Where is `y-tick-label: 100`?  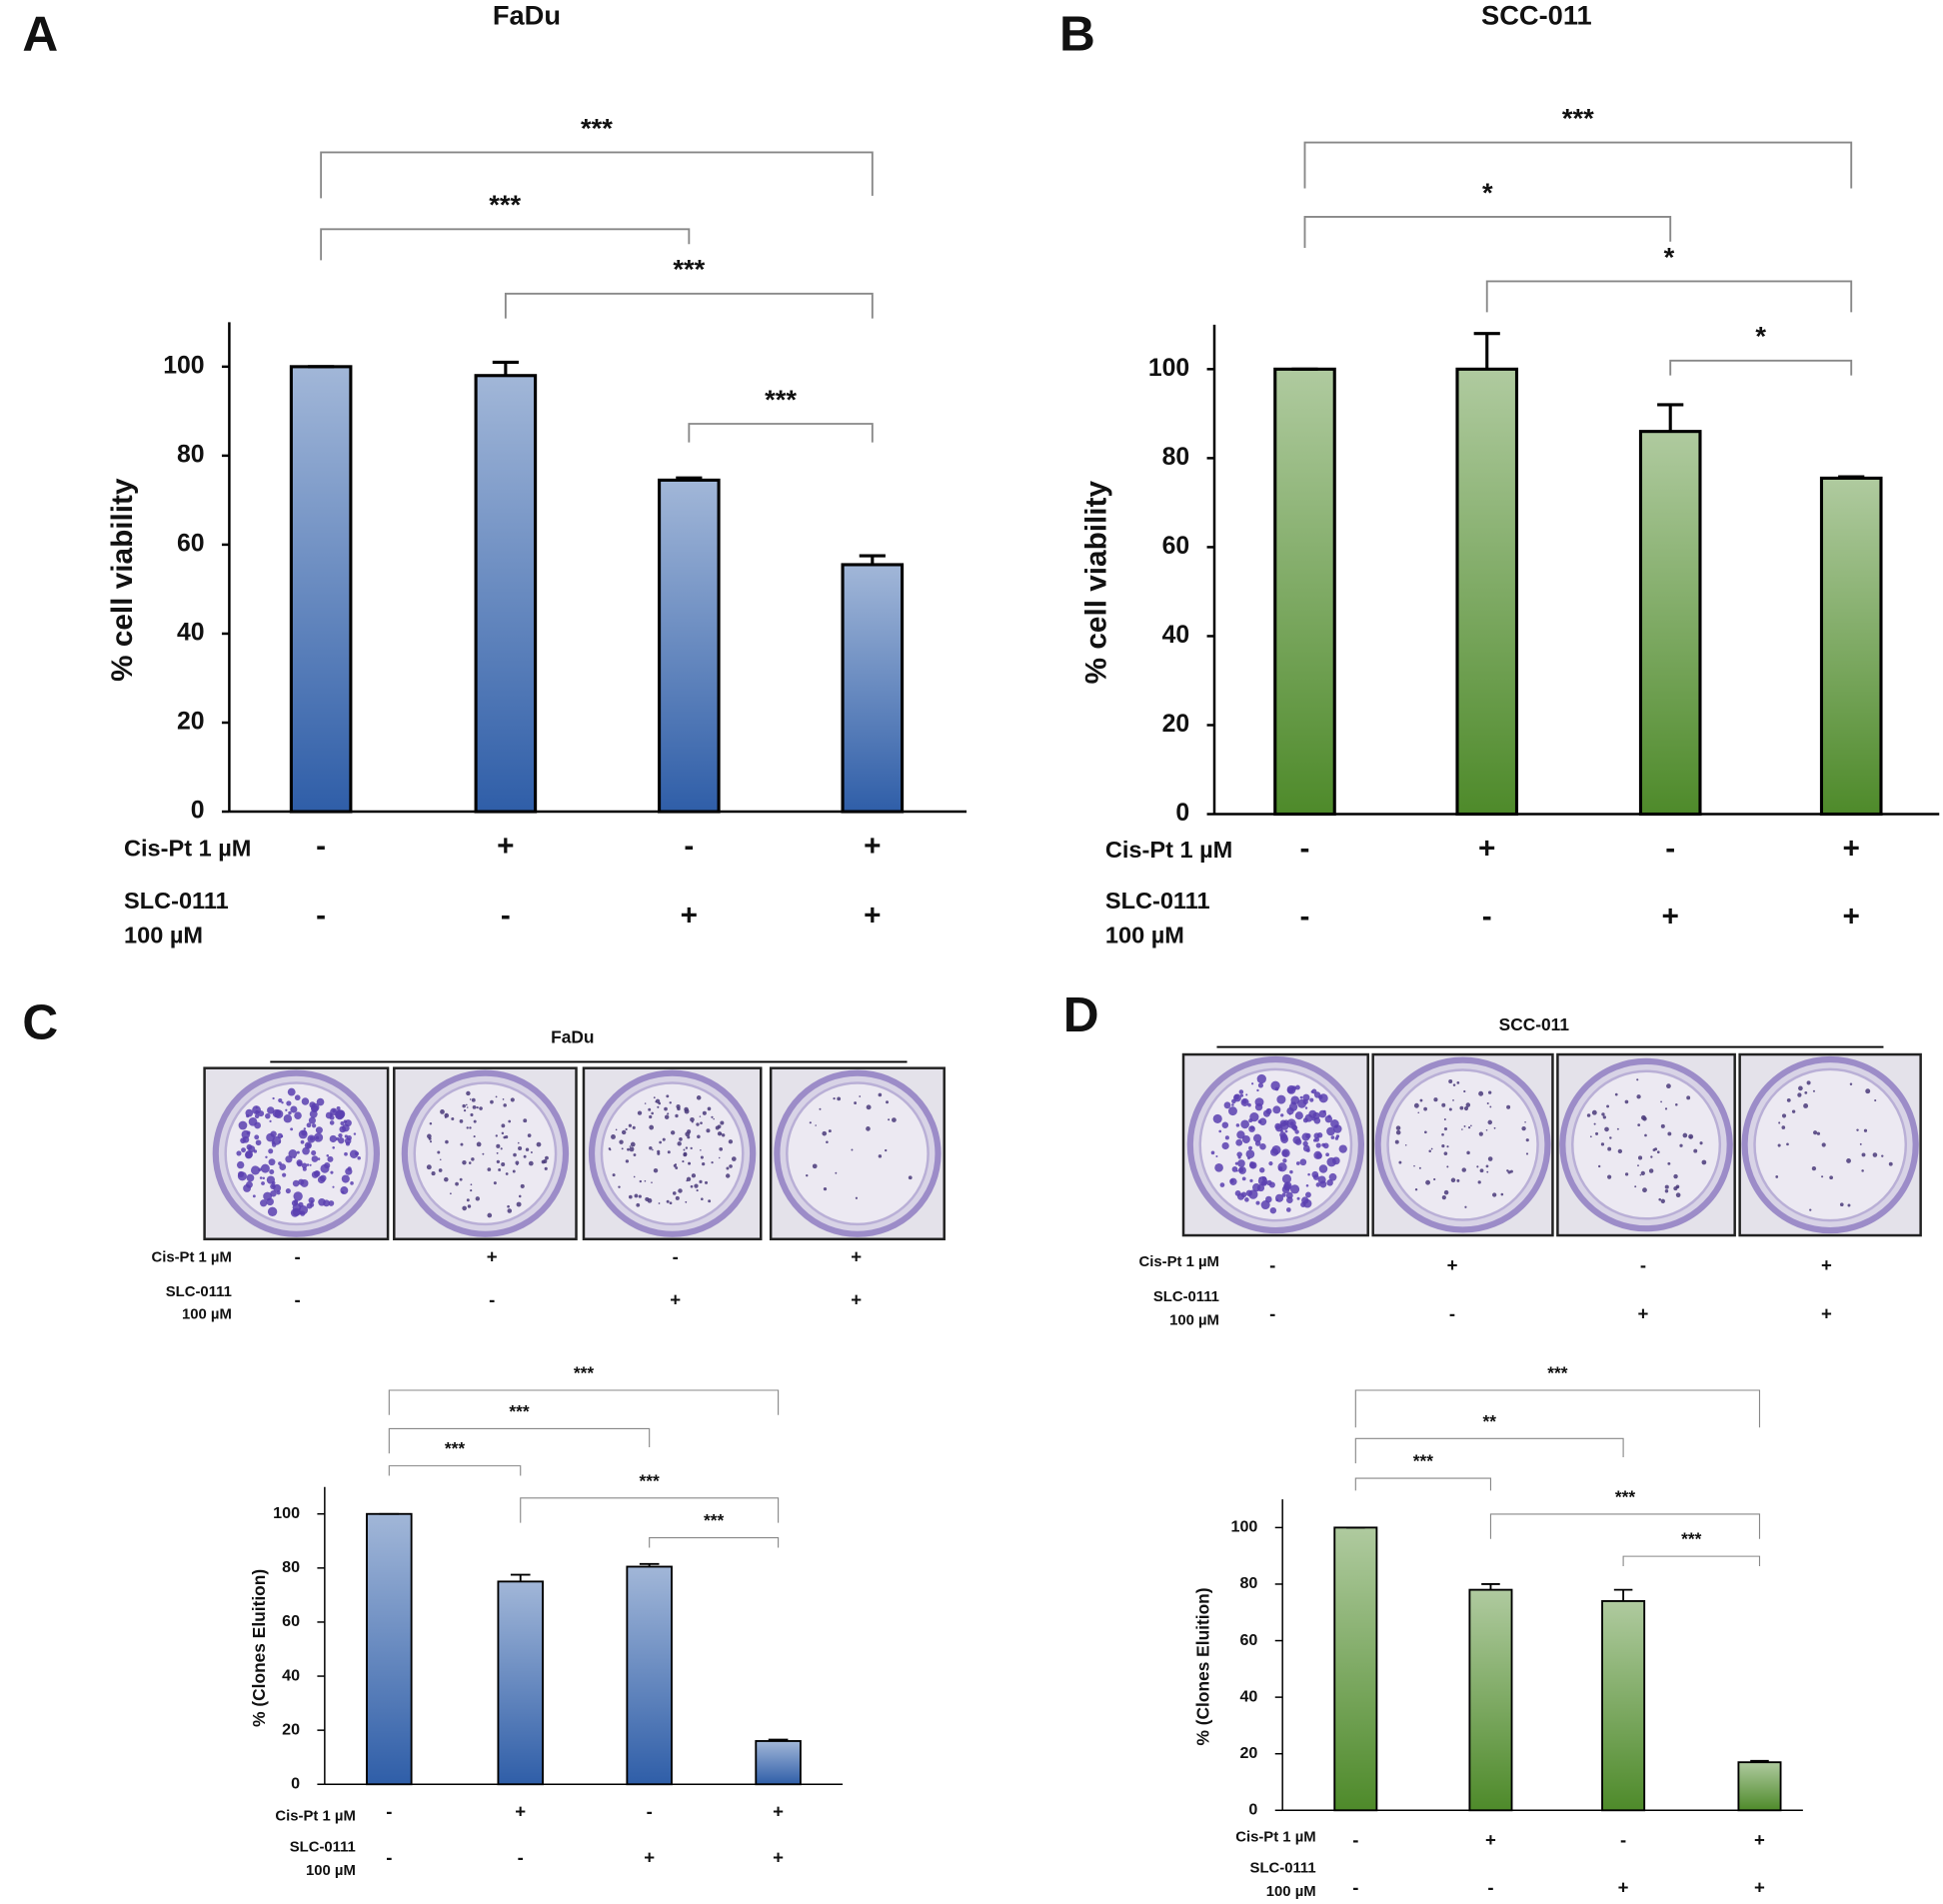 y-tick-label: 100 is located at coordinates (1243, 1527).